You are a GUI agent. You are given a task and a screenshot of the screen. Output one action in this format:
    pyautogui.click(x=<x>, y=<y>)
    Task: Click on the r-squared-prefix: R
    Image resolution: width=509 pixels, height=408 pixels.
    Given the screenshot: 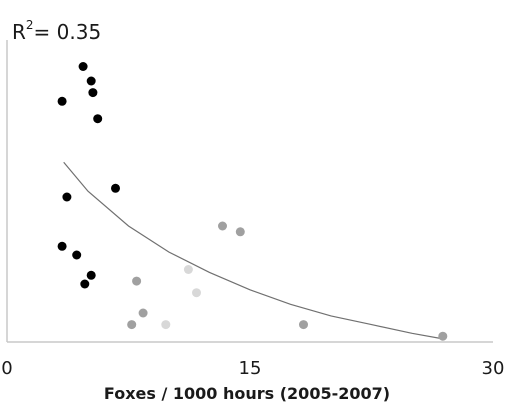 What is the action you would take?
    pyautogui.click(x=19, y=32)
    